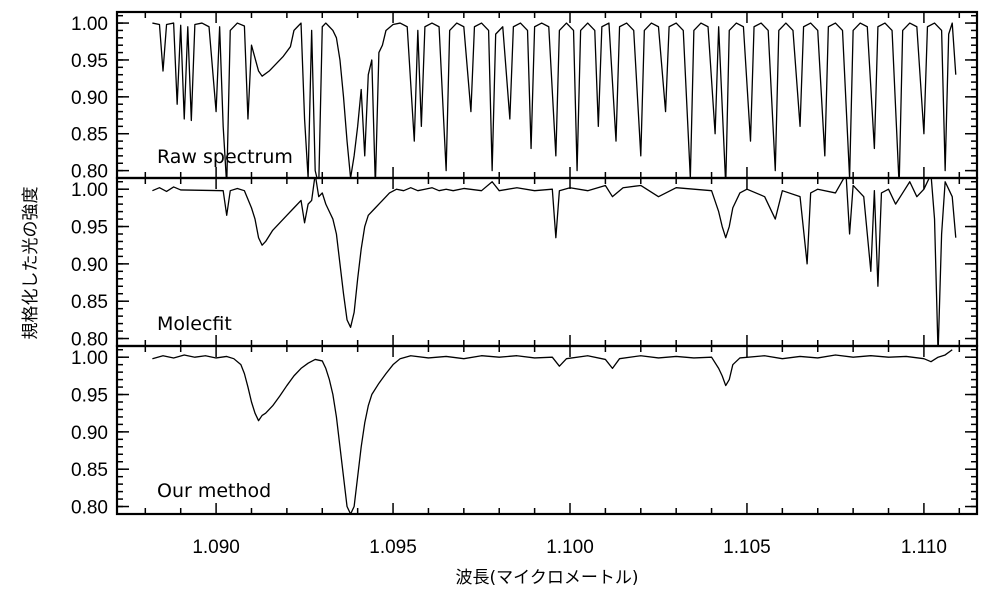 The width and height of the screenshot is (1000, 600). What do you see at coordinates (747, 547) in the screenshot?
I see `x-tick-label: 1.105` at bounding box center [747, 547].